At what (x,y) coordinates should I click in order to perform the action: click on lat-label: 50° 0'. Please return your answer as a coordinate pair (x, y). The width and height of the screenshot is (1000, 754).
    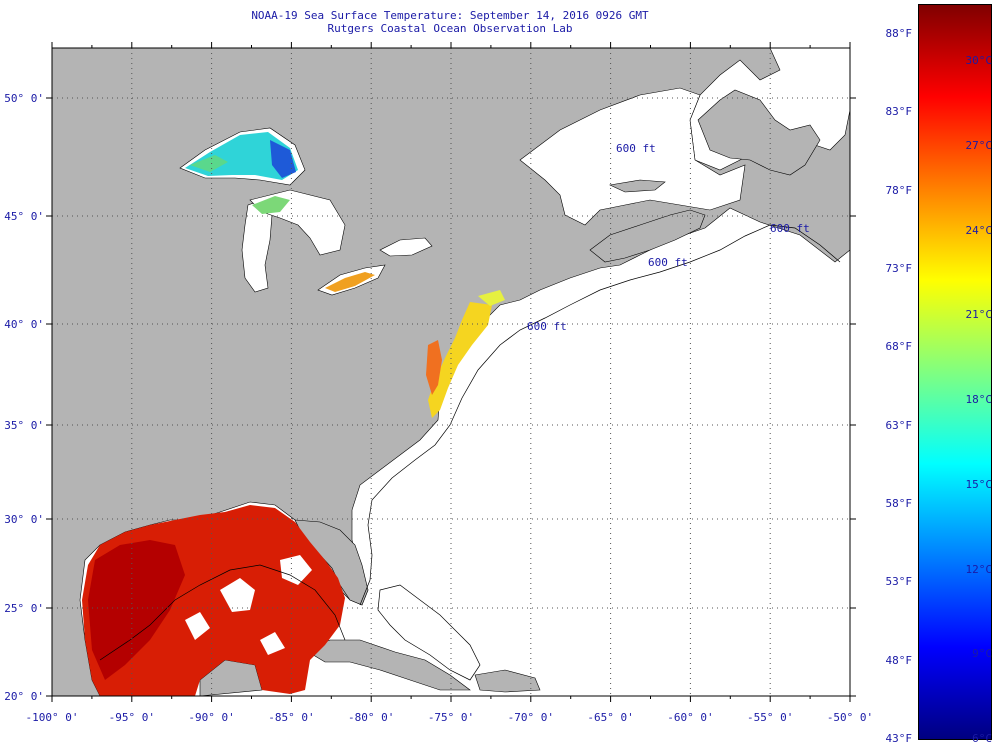
    Looking at the image, I should click on (24, 98).